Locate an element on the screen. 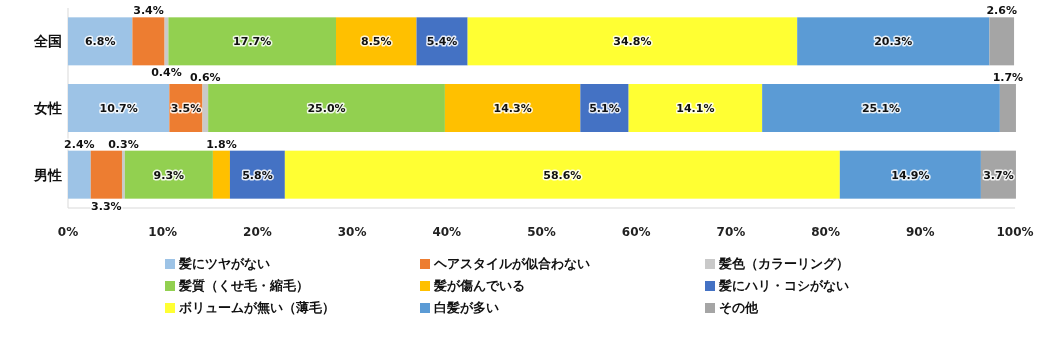 The image size is (1058, 348). y-tick-label: 女性 is located at coordinates (47, 108).